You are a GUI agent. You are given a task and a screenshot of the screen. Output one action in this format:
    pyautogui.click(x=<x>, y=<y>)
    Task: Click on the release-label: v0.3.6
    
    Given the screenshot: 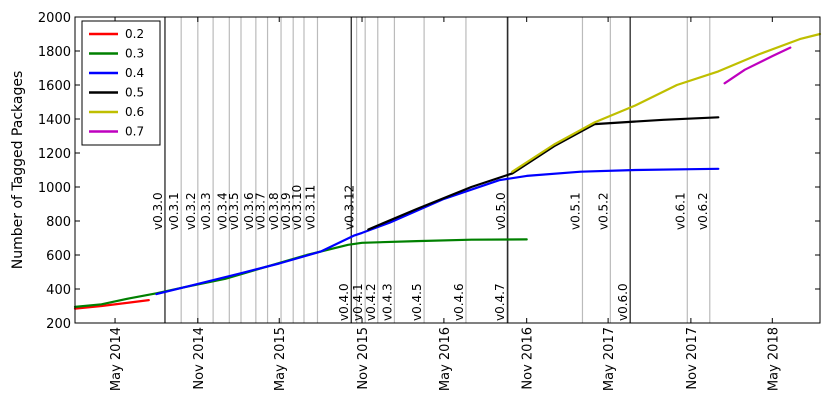 What is the action you would take?
    pyautogui.click(x=249, y=211)
    